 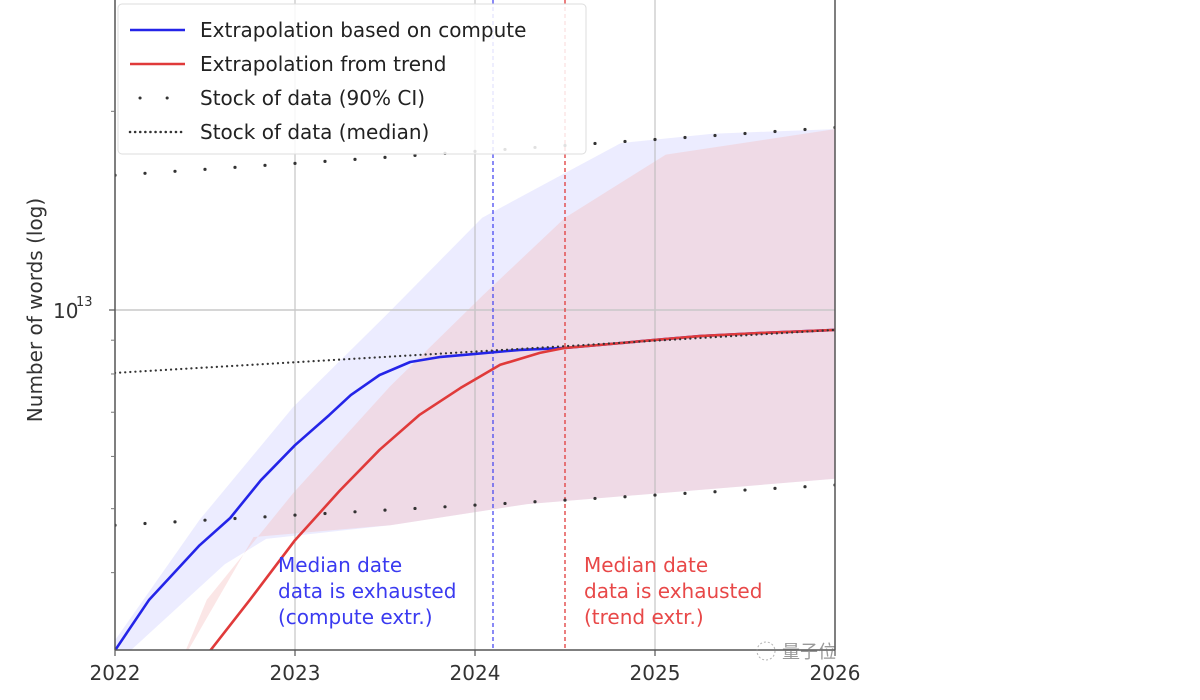 I want to click on x-tick-label: 2026, so click(x=835, y=673).